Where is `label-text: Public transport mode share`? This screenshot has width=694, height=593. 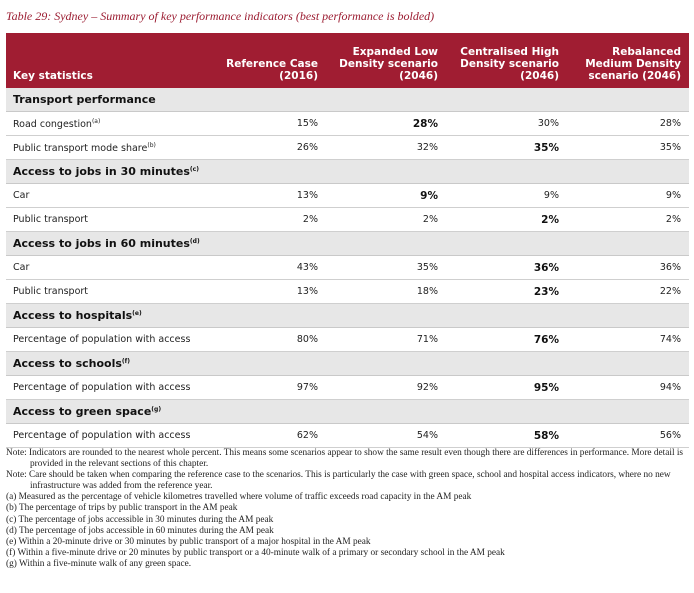
label-text: Public transport mode share is located at coordinates (80, 148).